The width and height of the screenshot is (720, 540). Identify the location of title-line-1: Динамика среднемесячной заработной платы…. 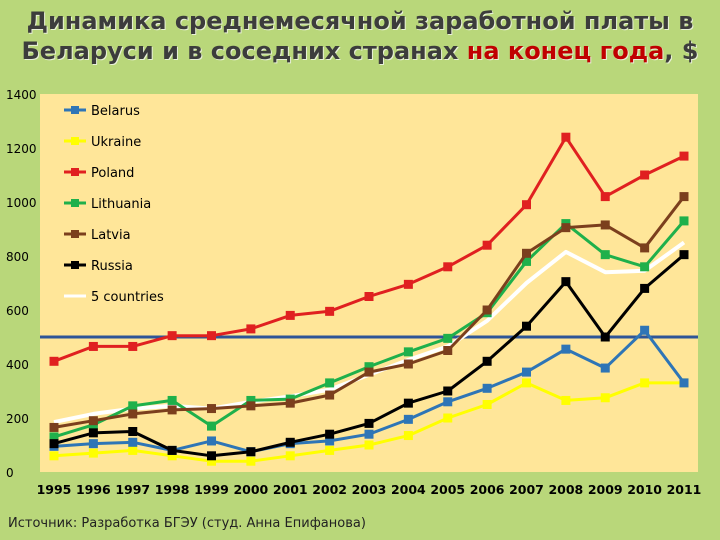
(360, 21).